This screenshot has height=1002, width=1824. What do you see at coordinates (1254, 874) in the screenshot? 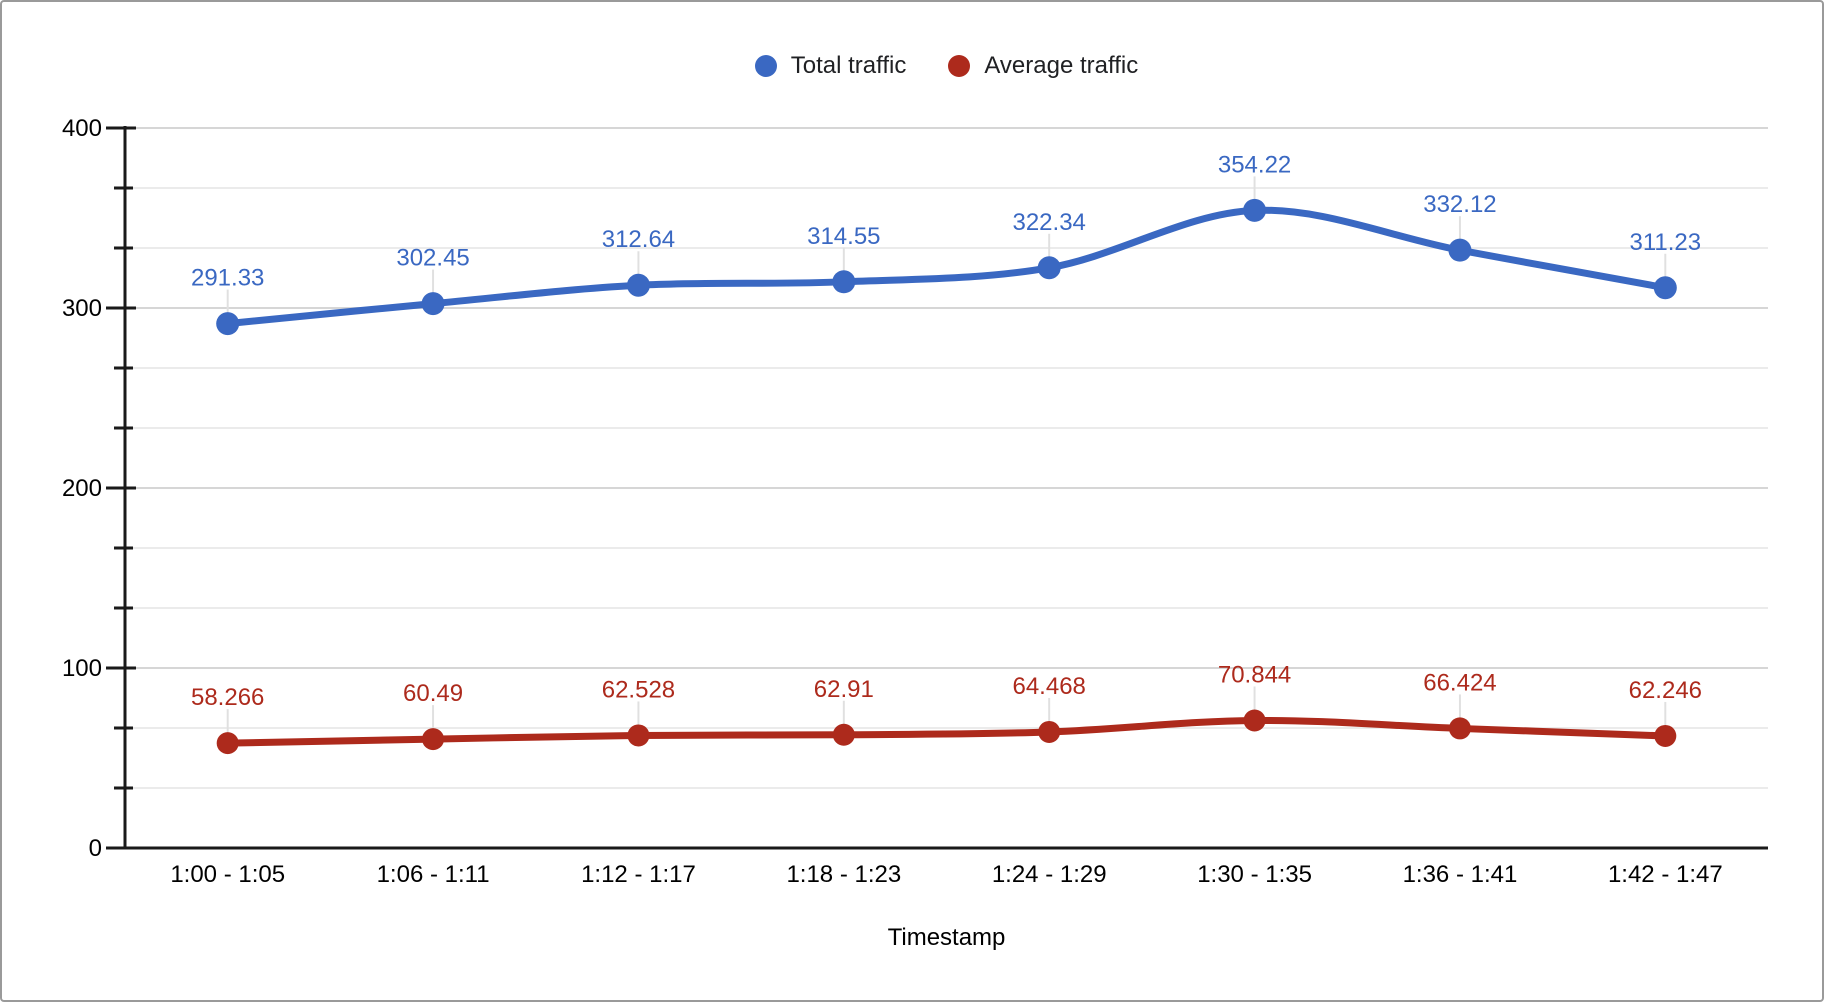
I see `x-axis-tick-label: 1:30 - 1:35` at bounding box center [1254, 874].